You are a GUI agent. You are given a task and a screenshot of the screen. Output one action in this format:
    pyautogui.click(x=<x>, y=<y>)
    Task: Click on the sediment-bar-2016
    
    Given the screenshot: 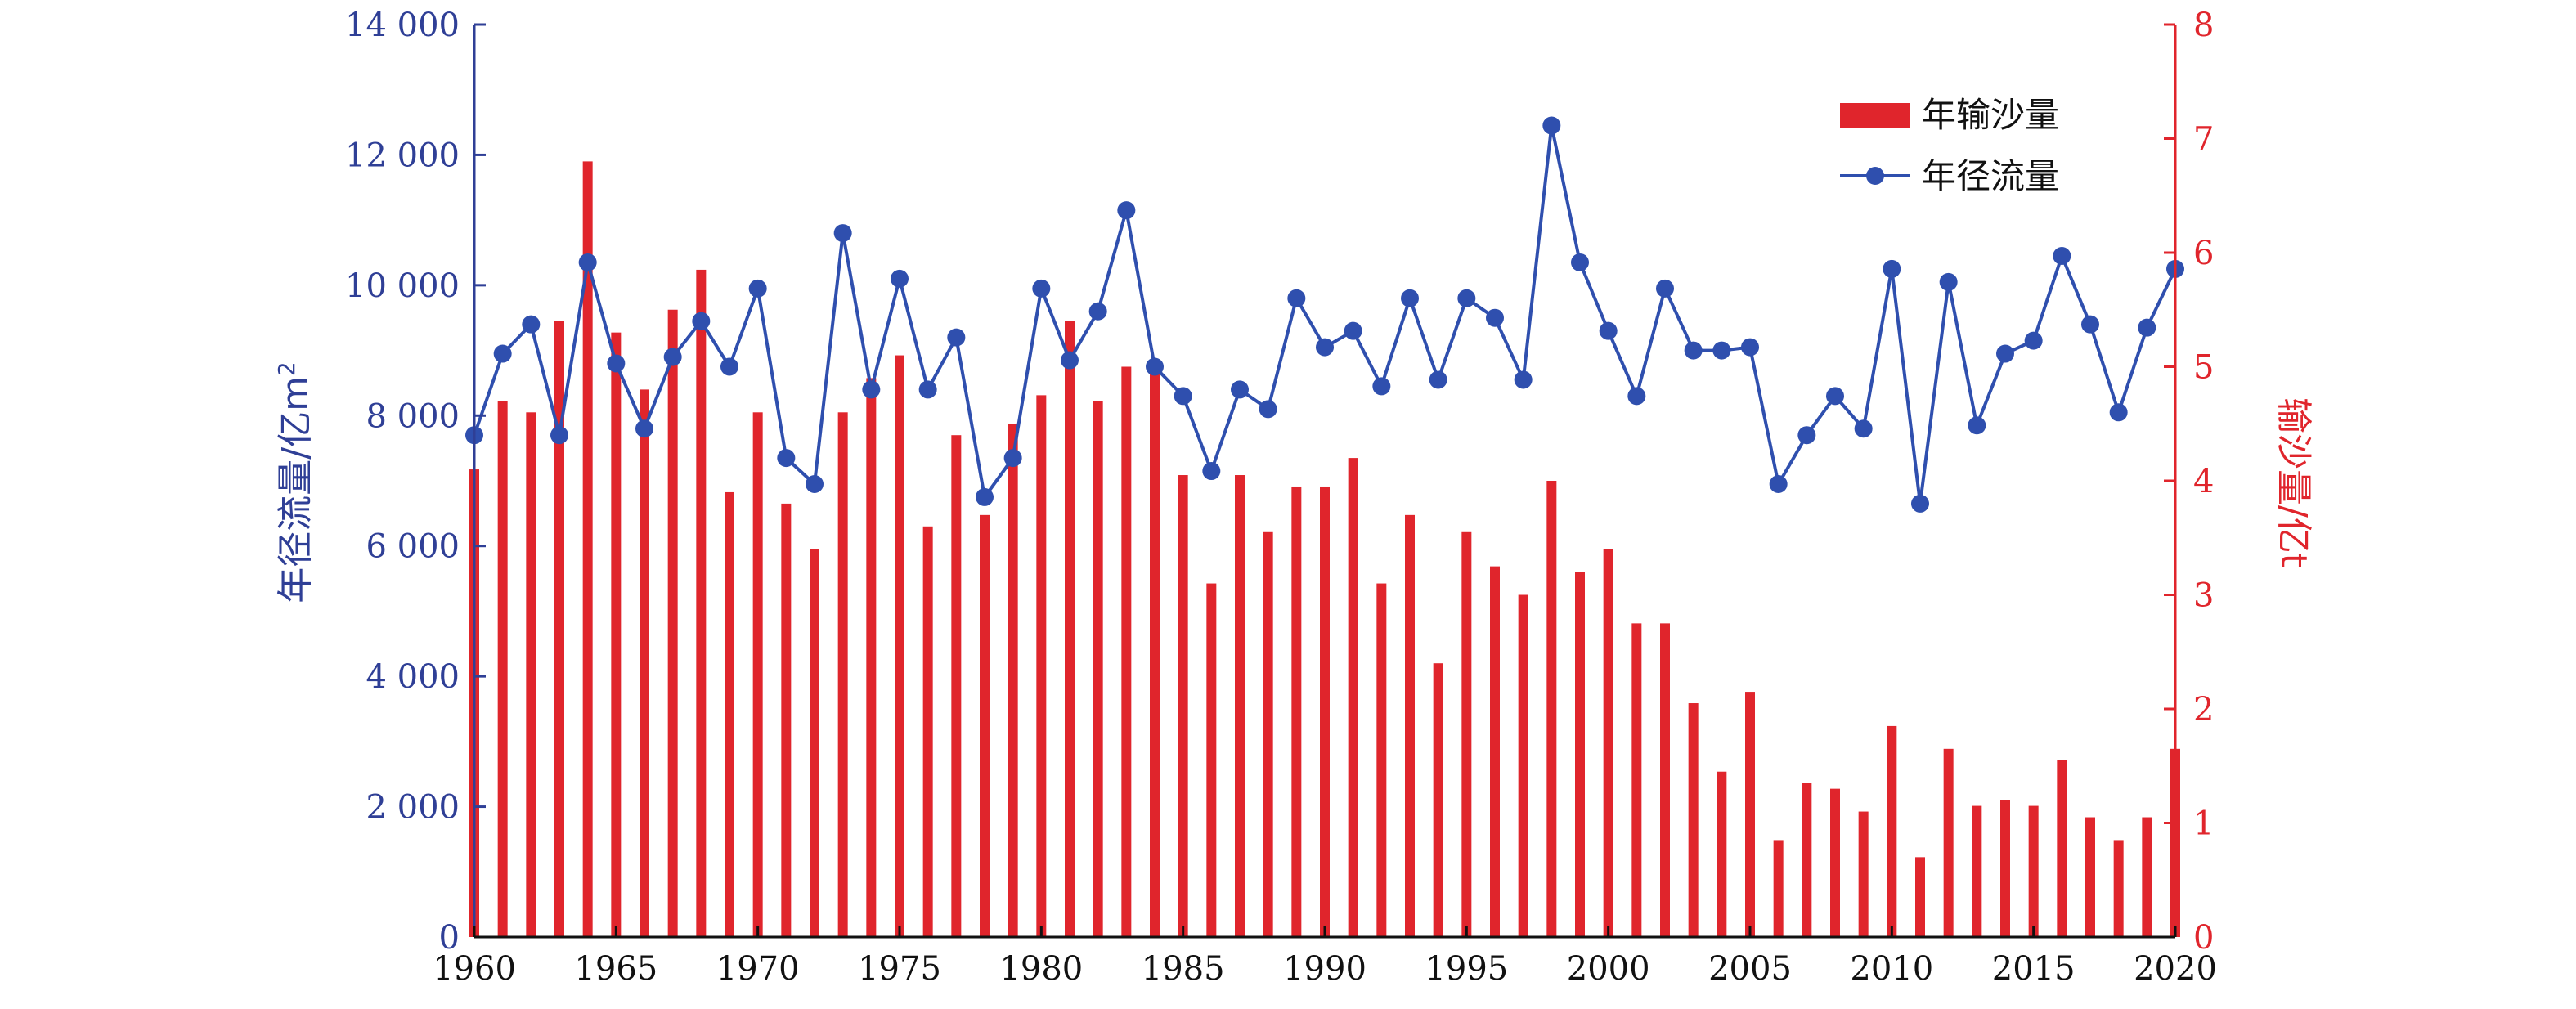 What is the action you would take?
    pyautogui.click(x=2062, y=848)
    